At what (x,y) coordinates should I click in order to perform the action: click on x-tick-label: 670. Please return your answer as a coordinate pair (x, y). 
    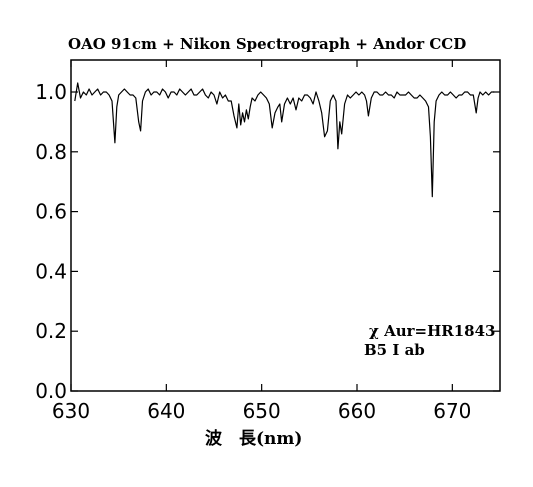
    Looking at the image, I should click on (452, 411).